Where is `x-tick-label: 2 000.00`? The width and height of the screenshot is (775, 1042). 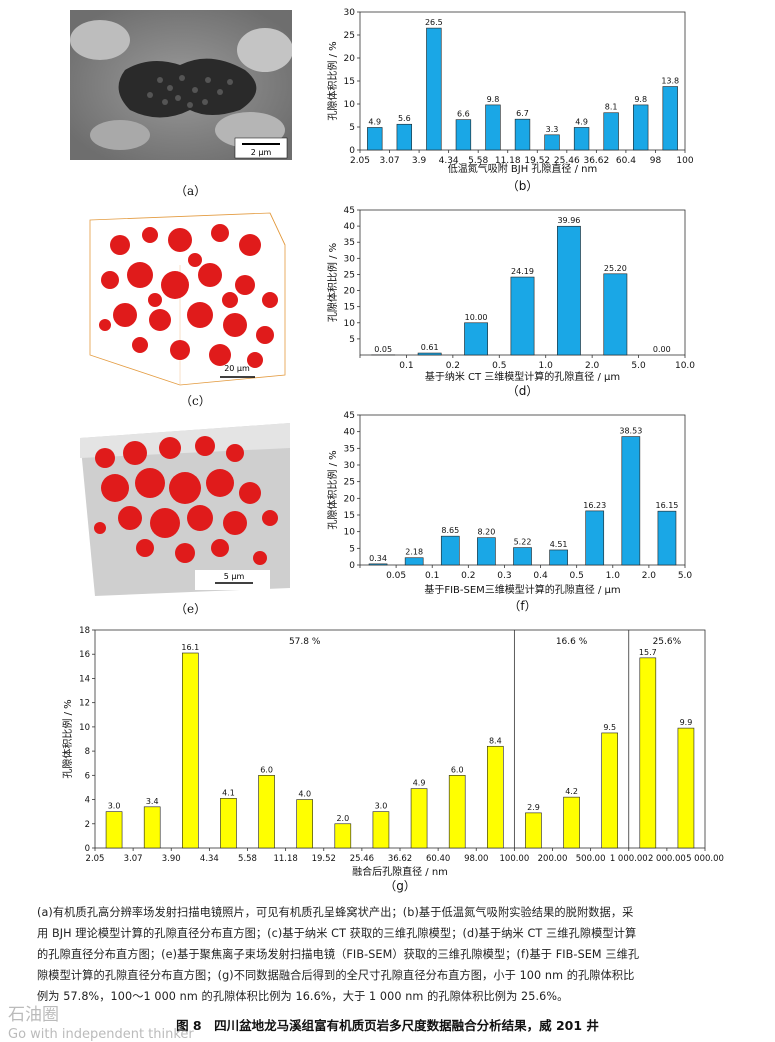
x-tick-label: 2 000.00 is located at coordinates (667, 859).